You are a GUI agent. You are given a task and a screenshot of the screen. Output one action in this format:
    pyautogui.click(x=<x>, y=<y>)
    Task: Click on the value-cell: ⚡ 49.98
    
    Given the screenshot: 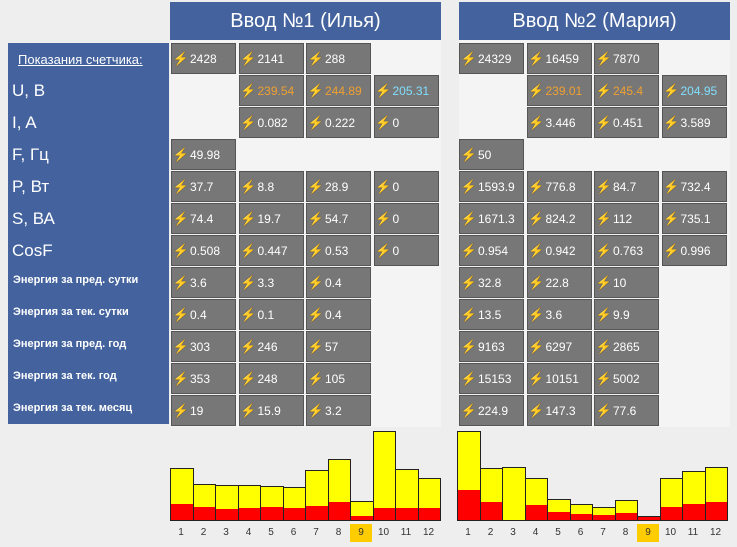 What is the action you would take?
    pyautogui.click(x=203, y=154)
    